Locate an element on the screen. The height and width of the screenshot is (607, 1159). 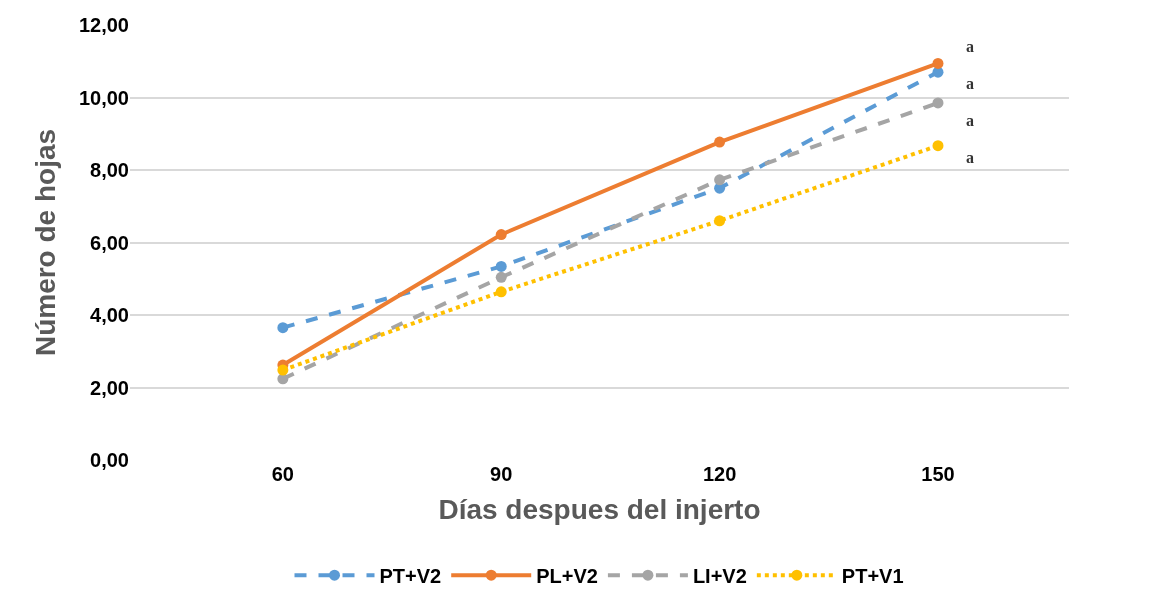
y-tick-label: 8,00 is located at coordinates (109, 170).